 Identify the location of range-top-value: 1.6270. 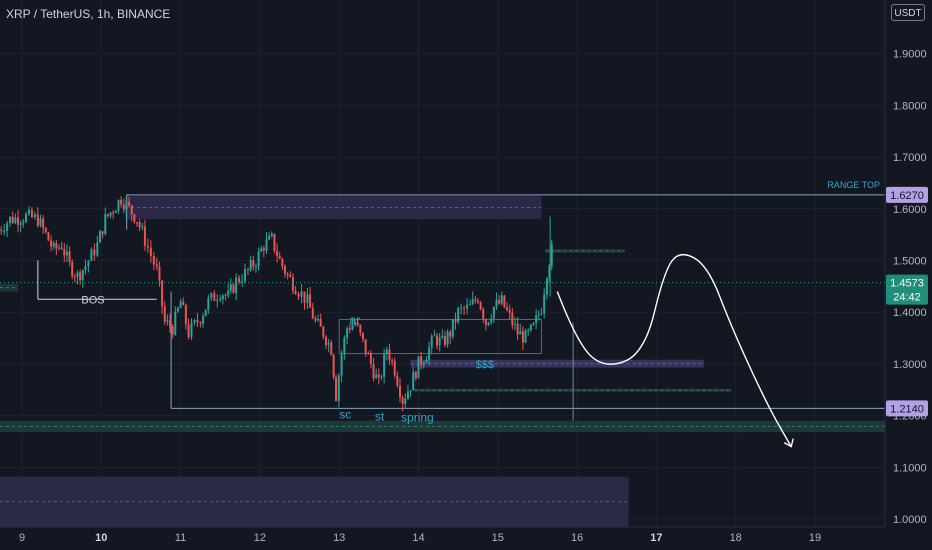
(907, 196).